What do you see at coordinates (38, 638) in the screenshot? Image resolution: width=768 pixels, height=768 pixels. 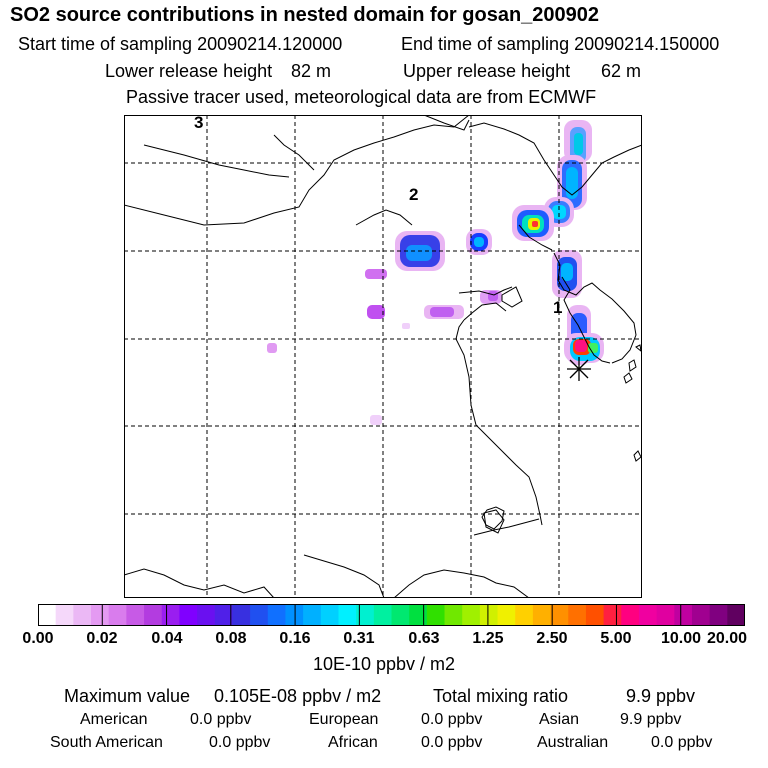 I see `colorbar-tick: 0.00` at bounding box center [38, 638].